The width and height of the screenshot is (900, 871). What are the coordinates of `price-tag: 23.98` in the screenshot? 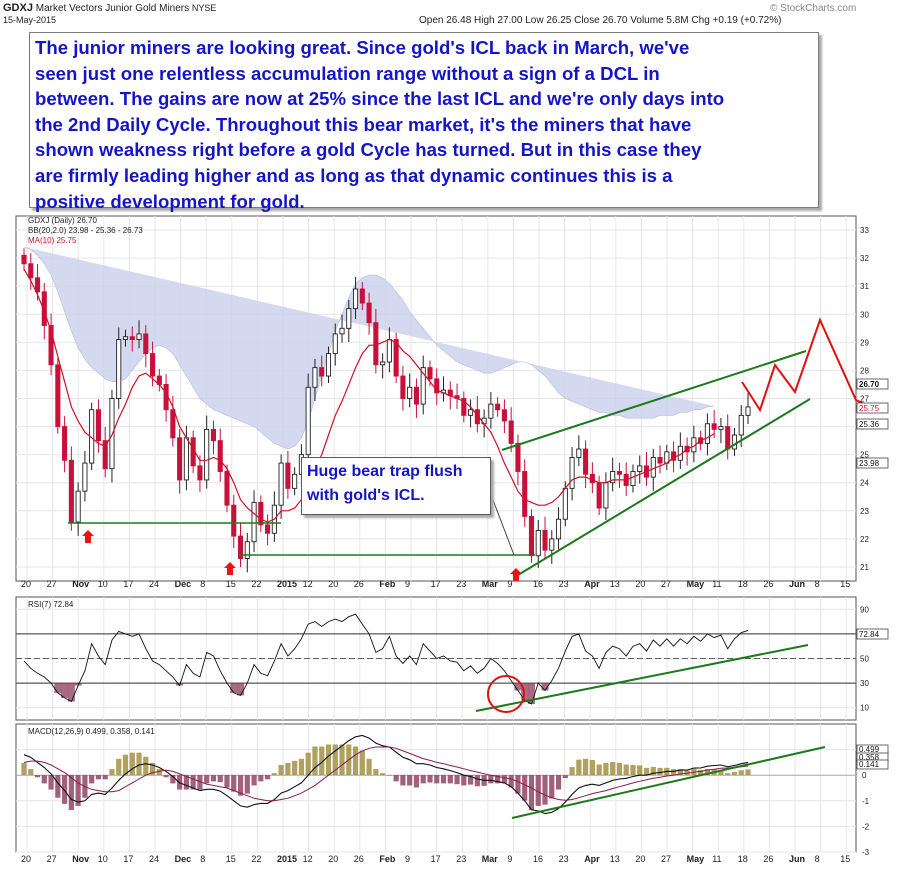 It's located at (869, 463).